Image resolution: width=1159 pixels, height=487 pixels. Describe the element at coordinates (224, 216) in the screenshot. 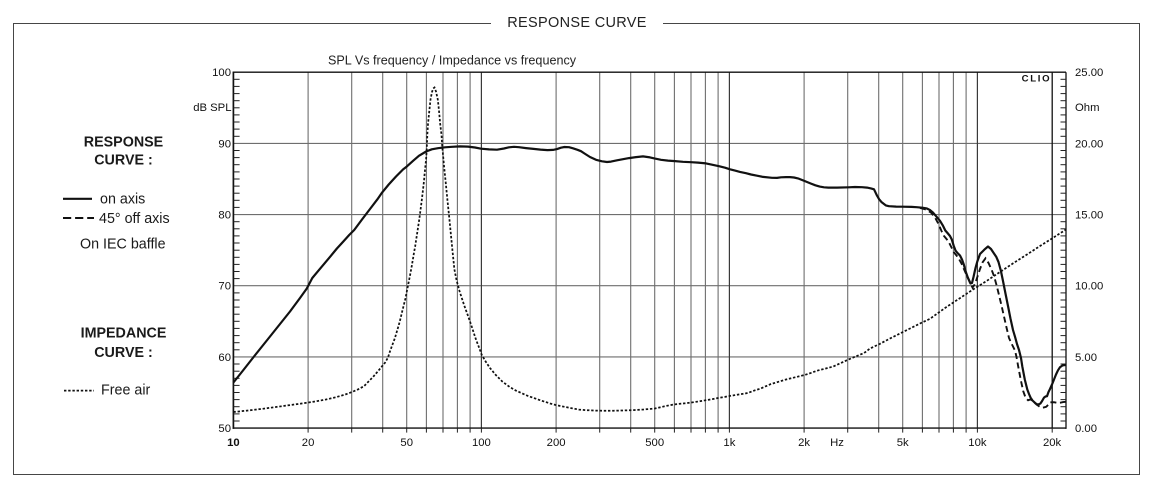

I see `svg-text: 80` at that location.